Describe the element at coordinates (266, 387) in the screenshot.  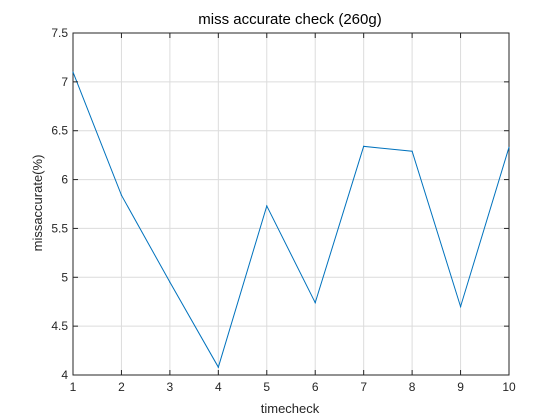
I see `x-tick-label: 5` at that location.